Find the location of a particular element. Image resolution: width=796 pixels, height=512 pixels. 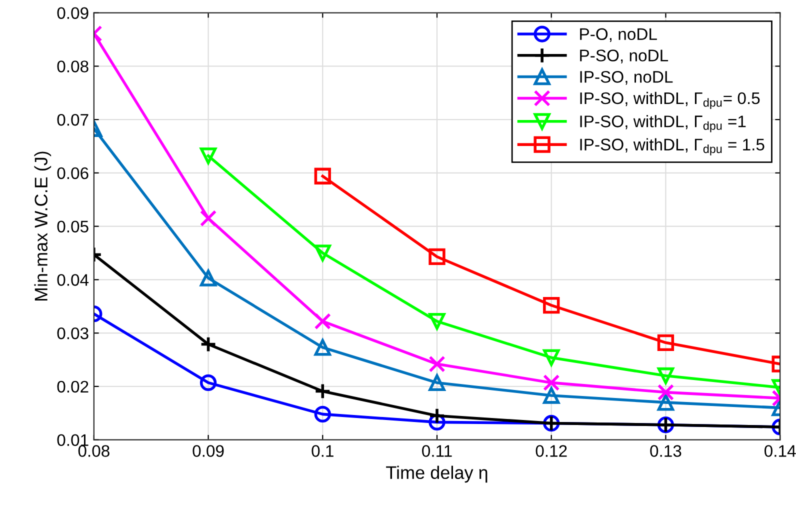

legend-label: IP-SO, withDL, Γ$_{dpu}$= 0.5 is located at coordinates (670, 101).